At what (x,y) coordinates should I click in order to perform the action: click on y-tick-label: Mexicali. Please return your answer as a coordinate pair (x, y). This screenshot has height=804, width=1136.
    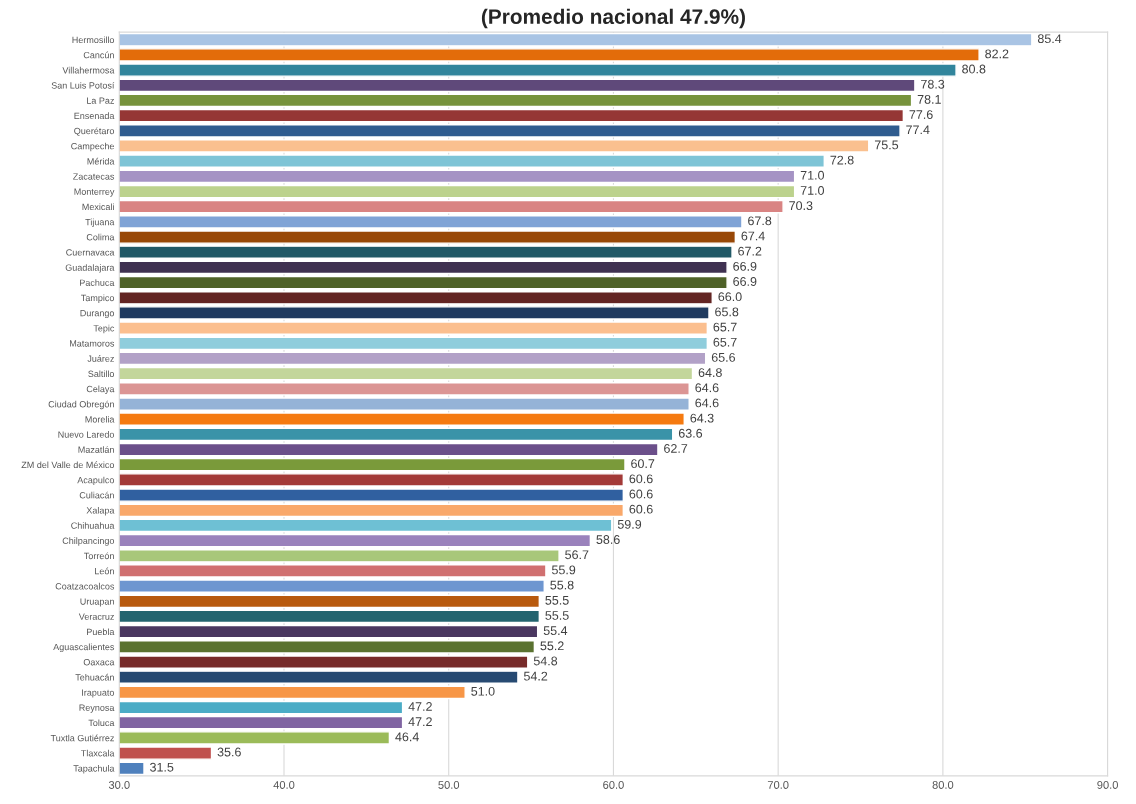
    Looking at the image, I should click on (98, 207).